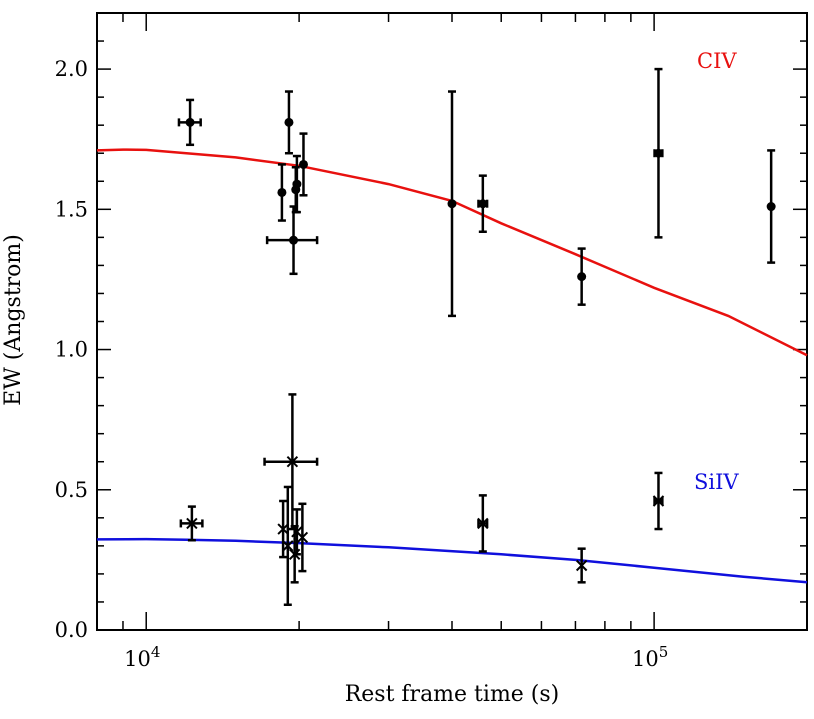  What do you see at coordinates (71, 69) in the screenshot?
I see `y-tick-label: 2.0` at bounding box center [71, 69].